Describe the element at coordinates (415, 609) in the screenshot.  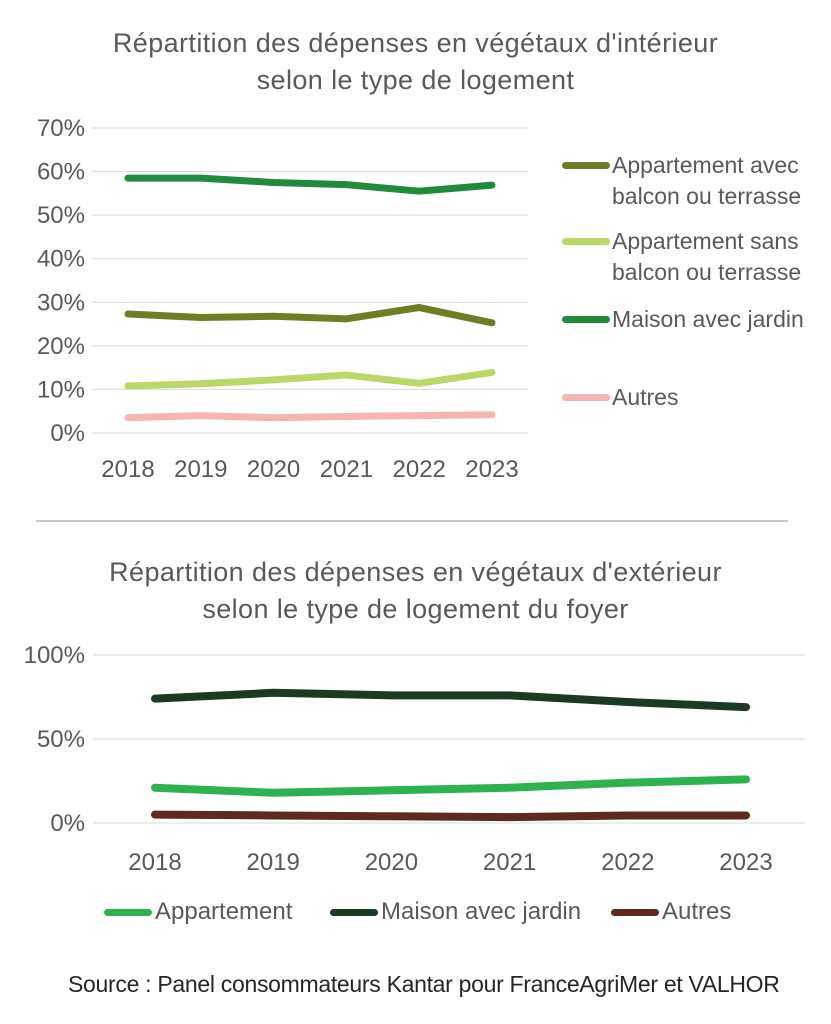
I see `exterior-chart-title-line2: selon le type de logement du foyer` at that location.